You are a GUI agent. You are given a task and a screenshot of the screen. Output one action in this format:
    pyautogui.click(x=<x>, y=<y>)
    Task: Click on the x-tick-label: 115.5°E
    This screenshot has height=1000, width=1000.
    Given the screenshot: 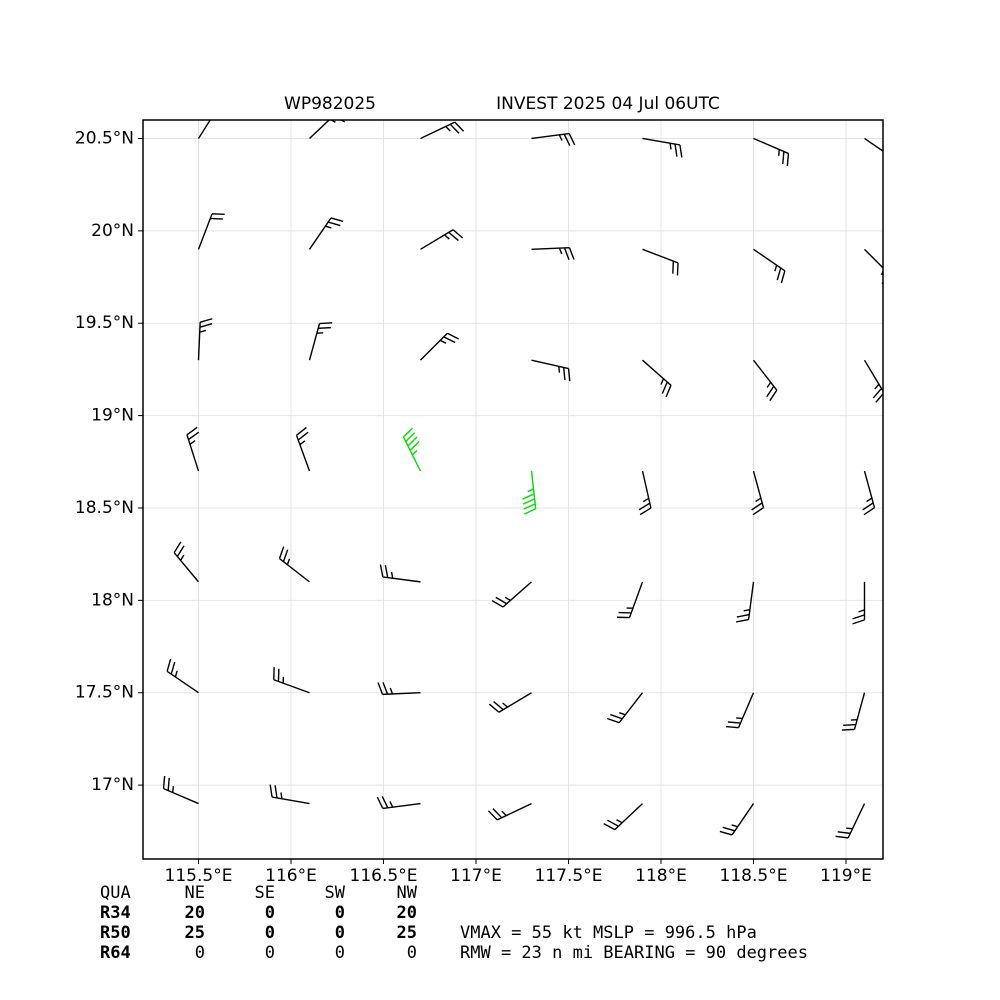 What is the action you would take?
    pyautogui.click(x=199, y=876)
    